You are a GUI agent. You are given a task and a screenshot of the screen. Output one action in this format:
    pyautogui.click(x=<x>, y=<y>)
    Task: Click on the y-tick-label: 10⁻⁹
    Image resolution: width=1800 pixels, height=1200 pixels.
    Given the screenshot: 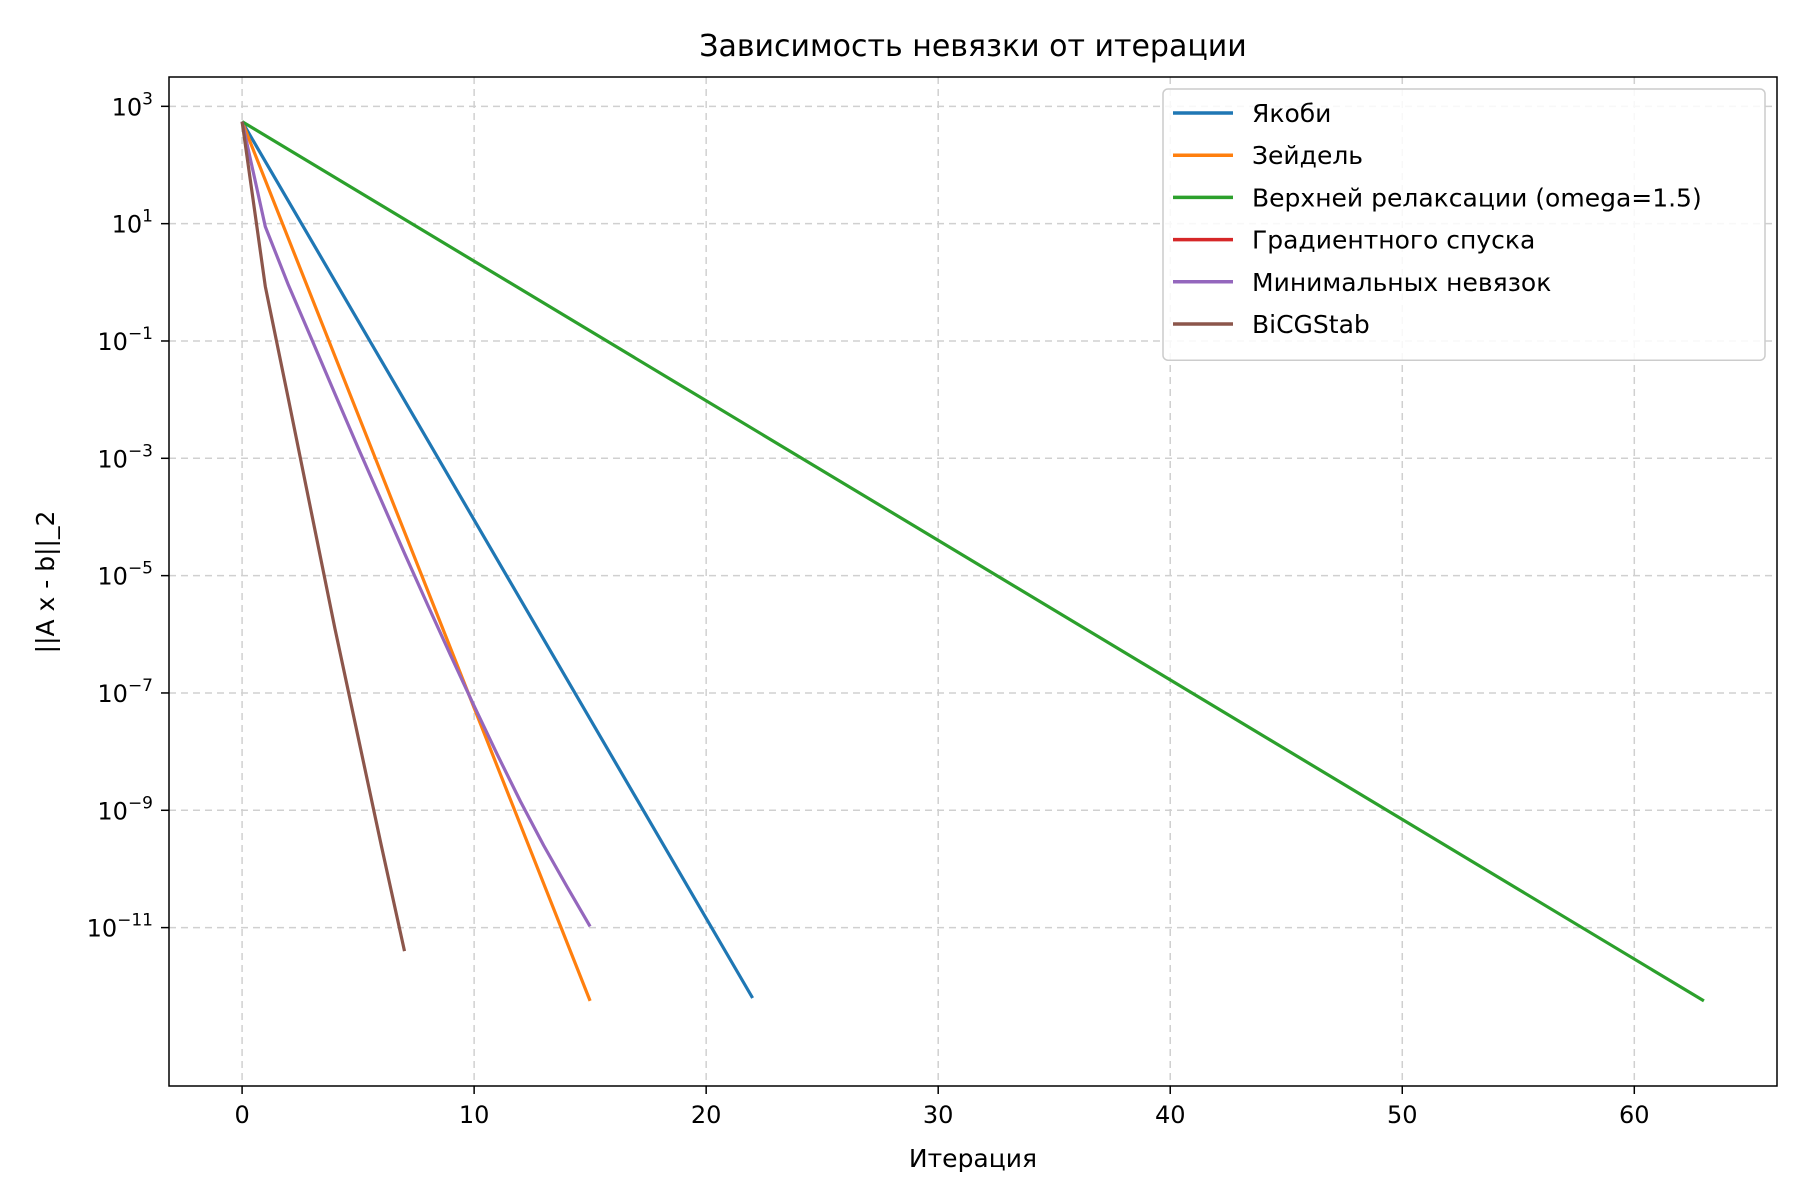 What is the action you would take?
    pyautogui.click(x=125, y=809)
    